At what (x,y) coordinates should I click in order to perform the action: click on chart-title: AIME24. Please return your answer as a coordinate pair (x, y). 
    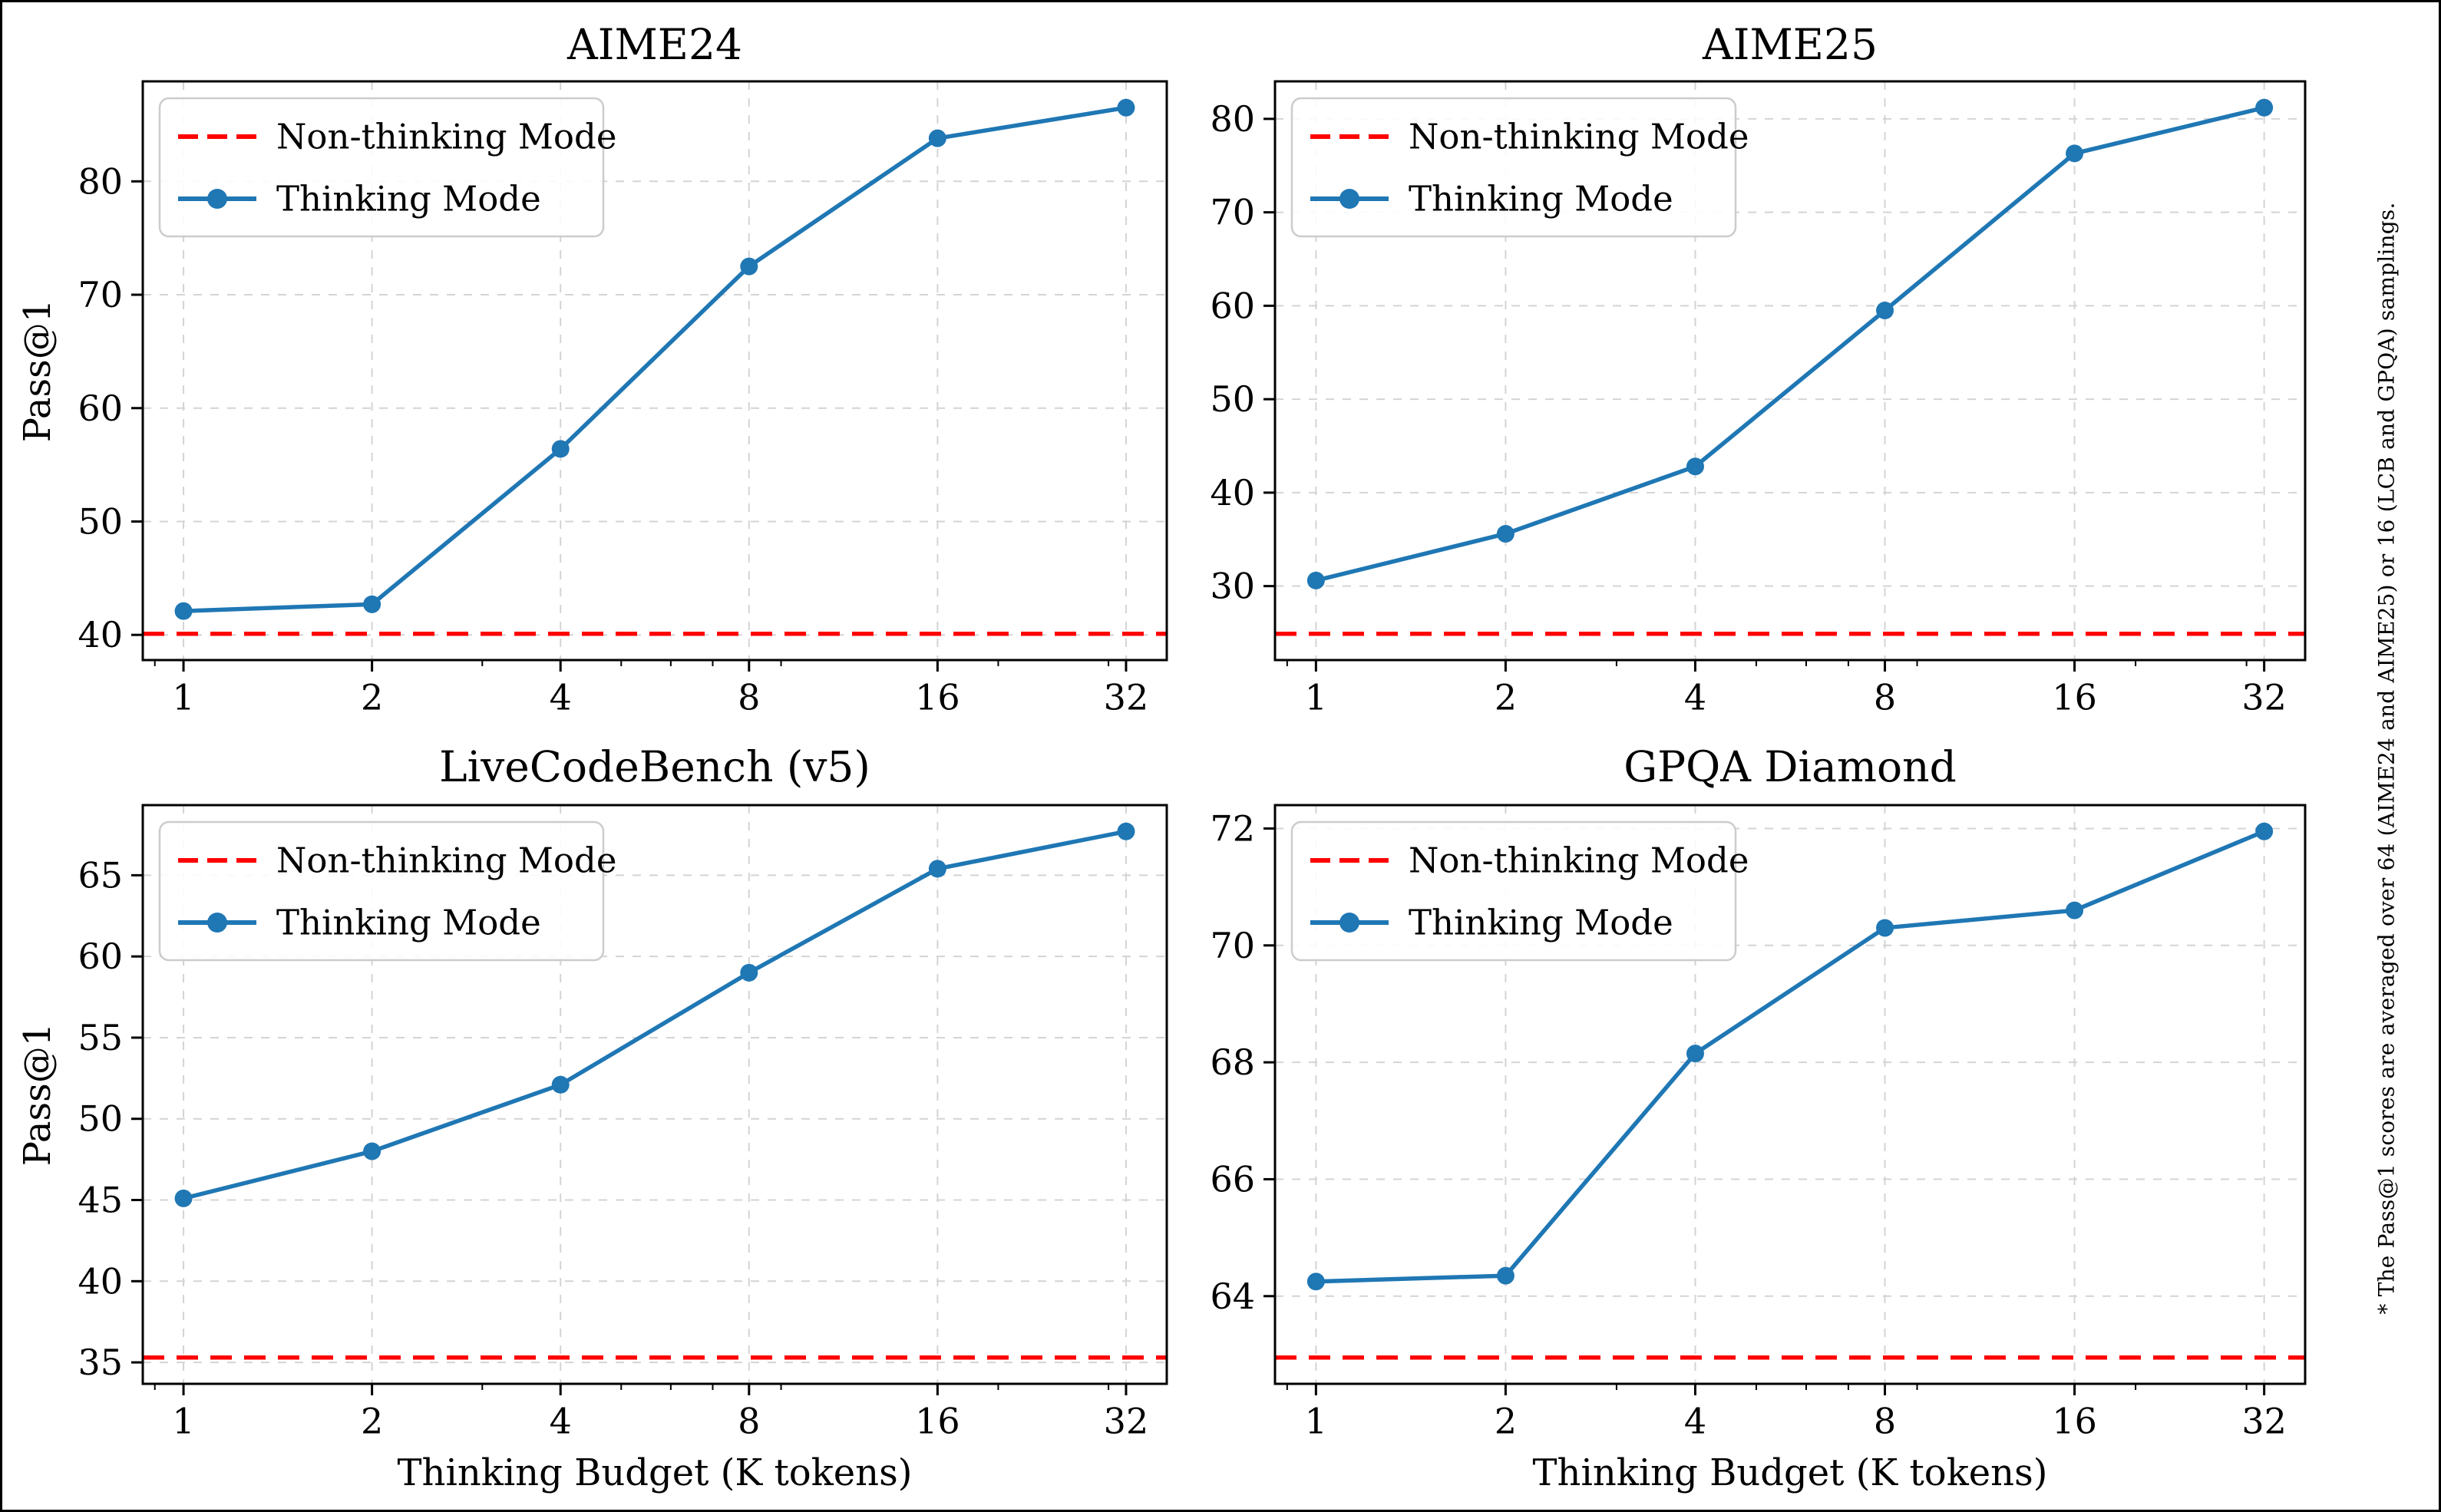
    Looking at the image, I should click on (654, 45).